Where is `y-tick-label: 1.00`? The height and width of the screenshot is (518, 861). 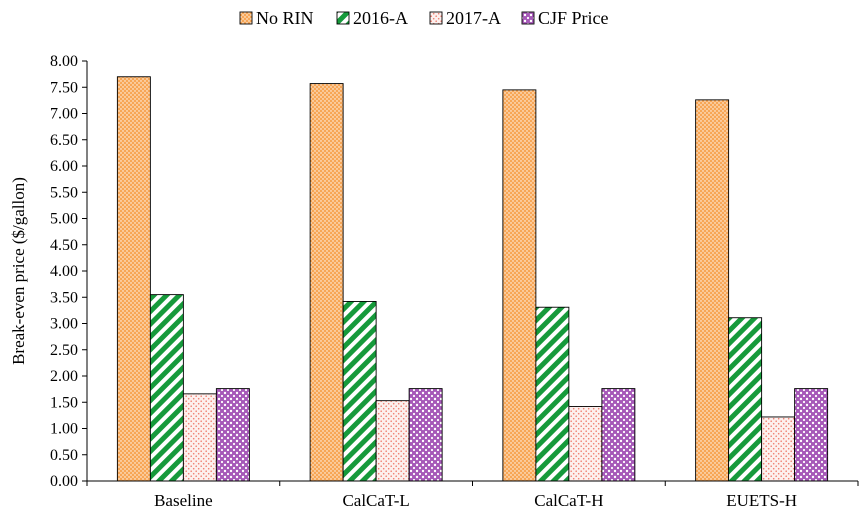 y-tick-label: 1.00 is located at coordinates (64, 429).